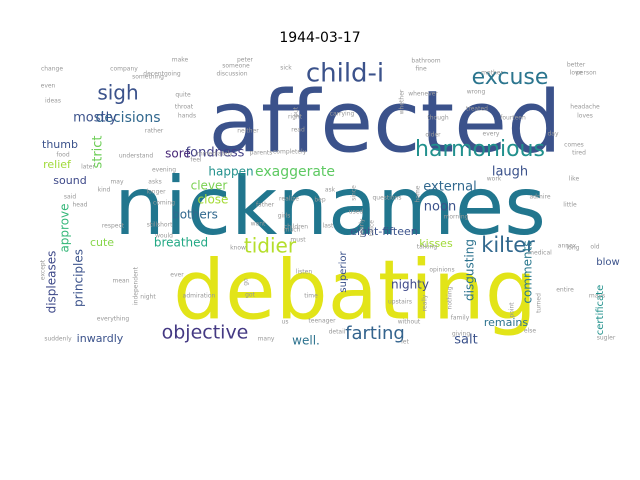 This screenshot has height=480, width=640. I want to click on cloud-word: someone, so click(236, 66).